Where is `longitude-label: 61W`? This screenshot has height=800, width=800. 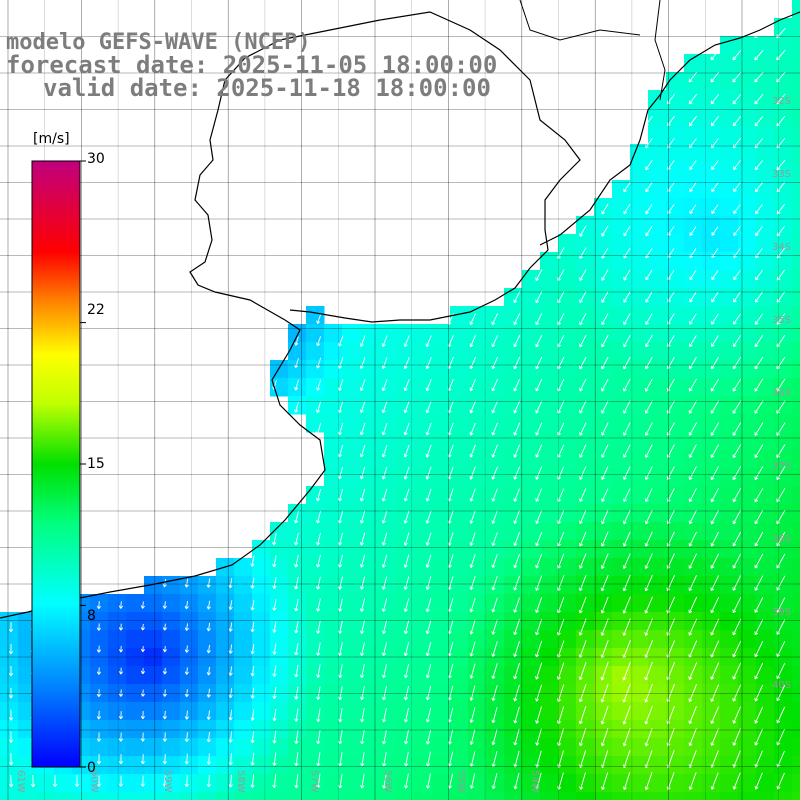
longitude-label: 61W is located at coordinates (20, 781).